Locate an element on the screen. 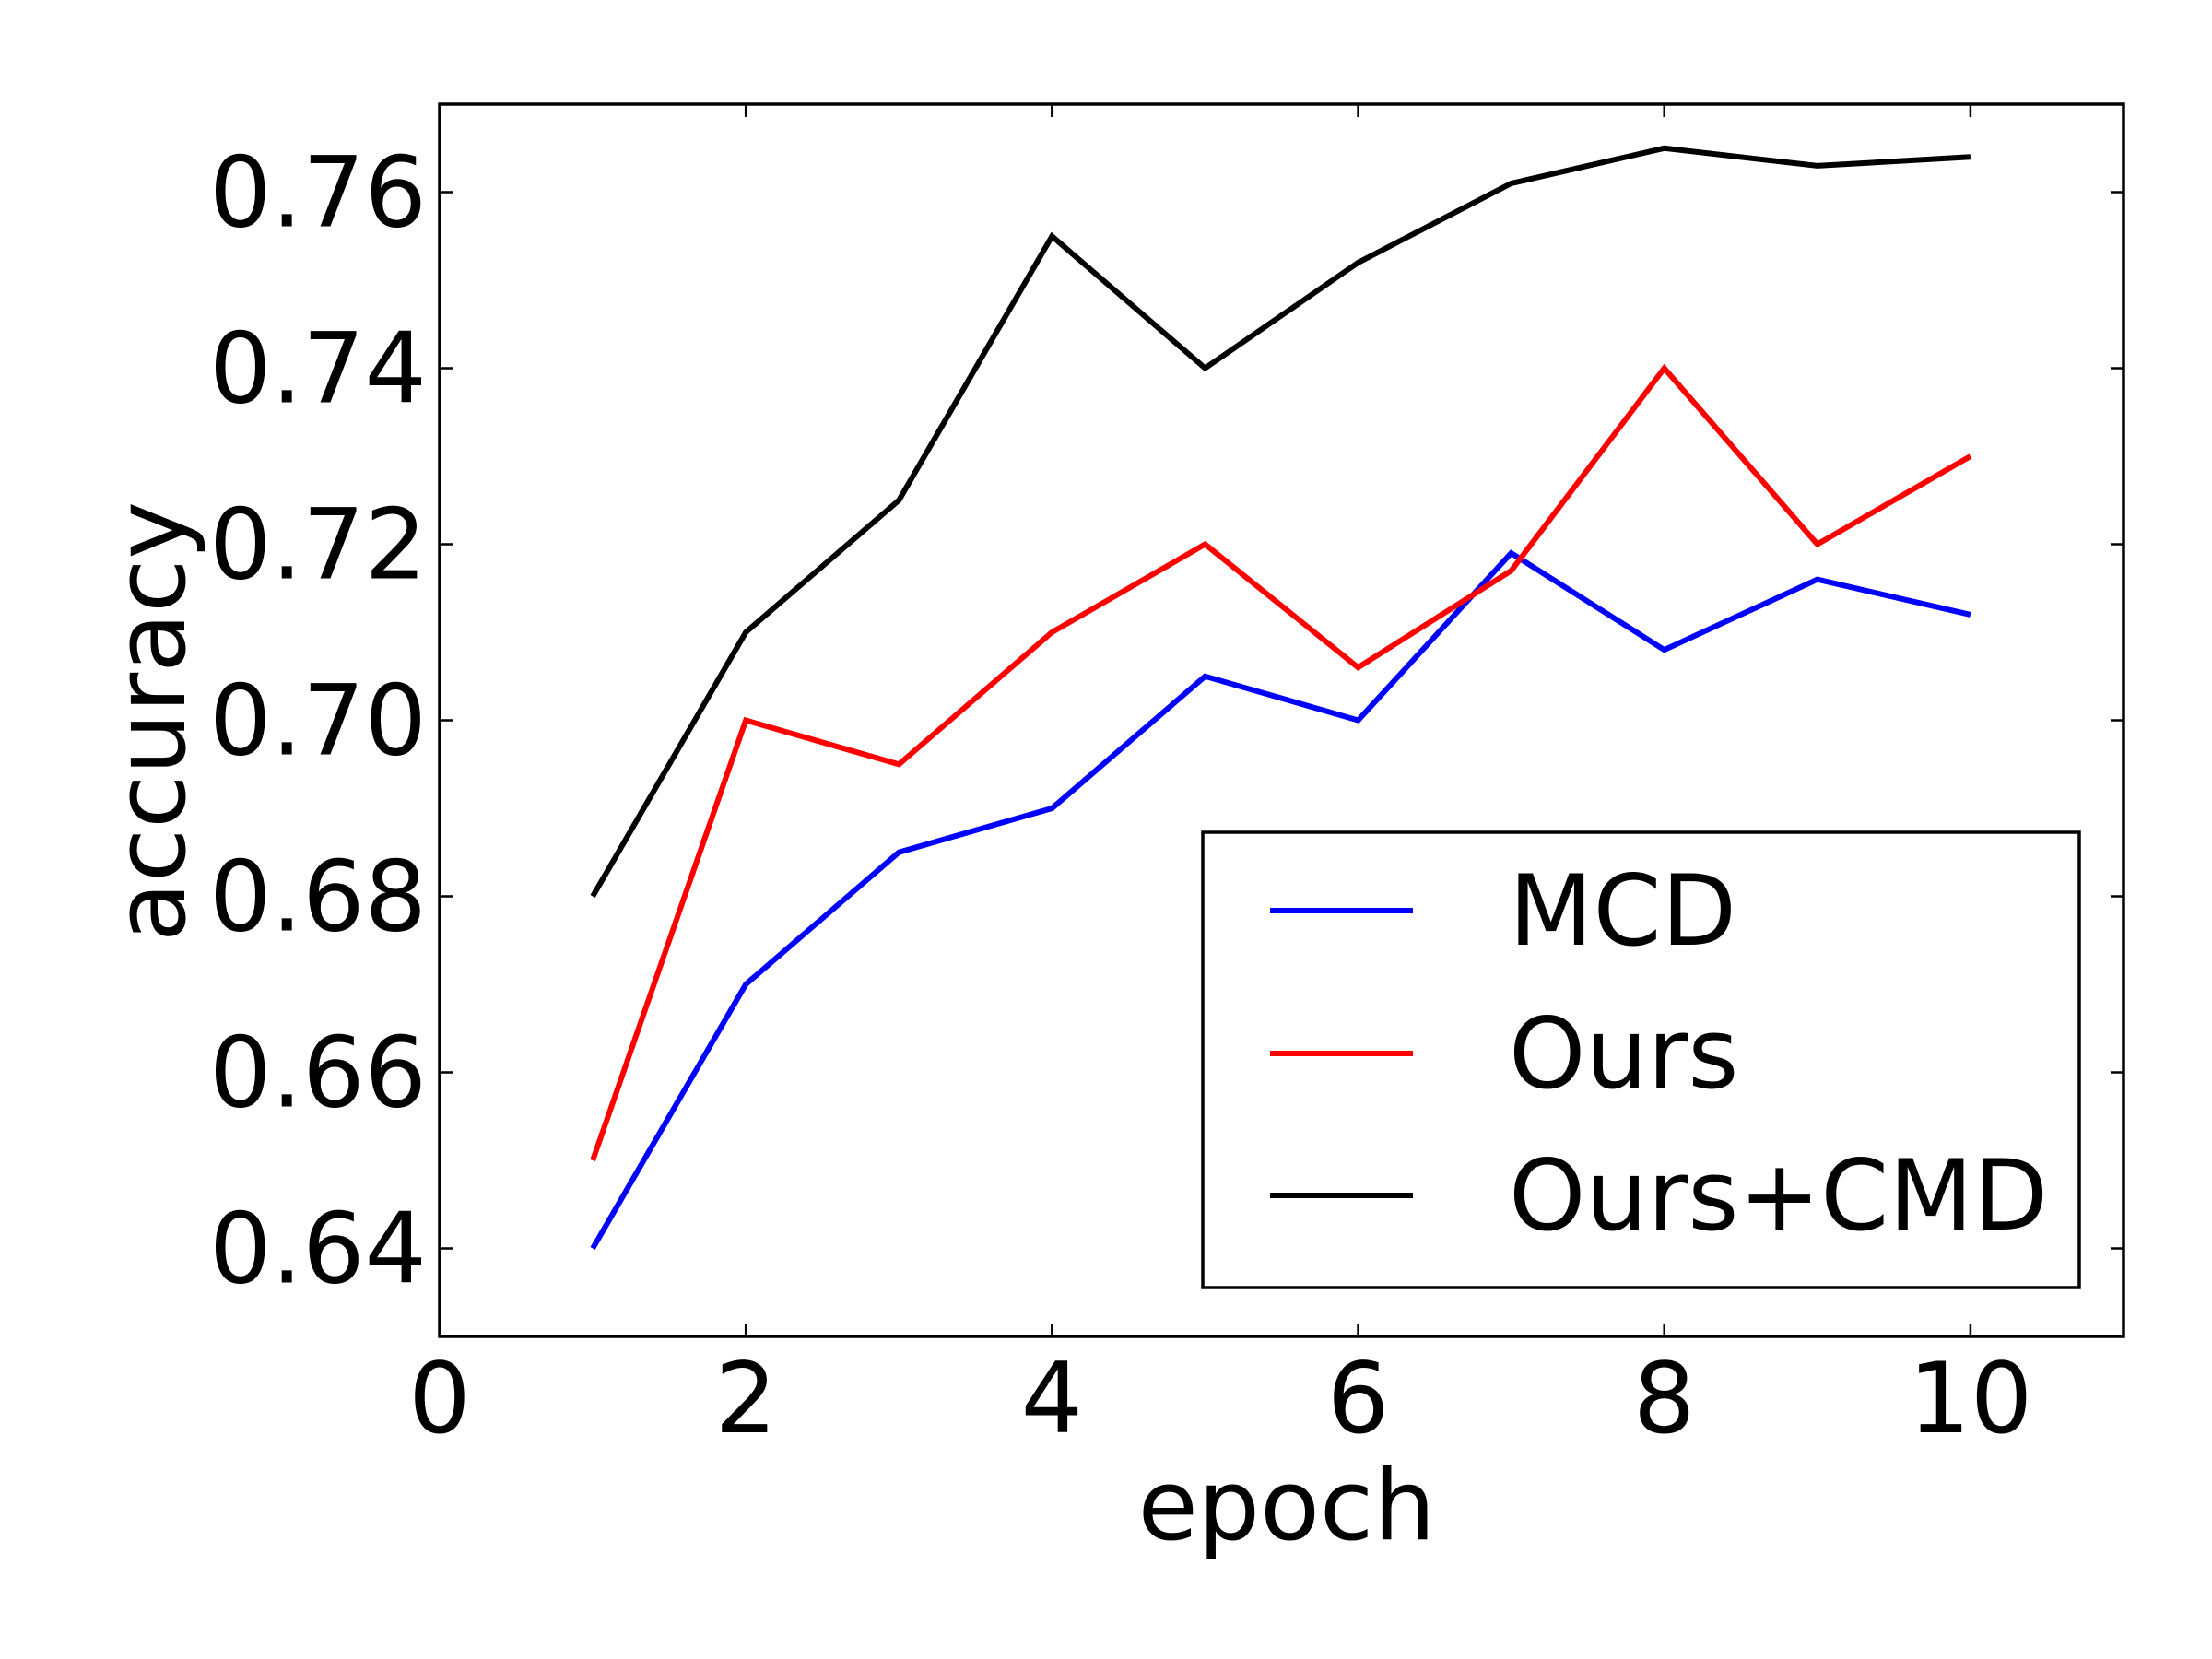  x-tick-label: 8 is located at coordinates (1664, 1398).